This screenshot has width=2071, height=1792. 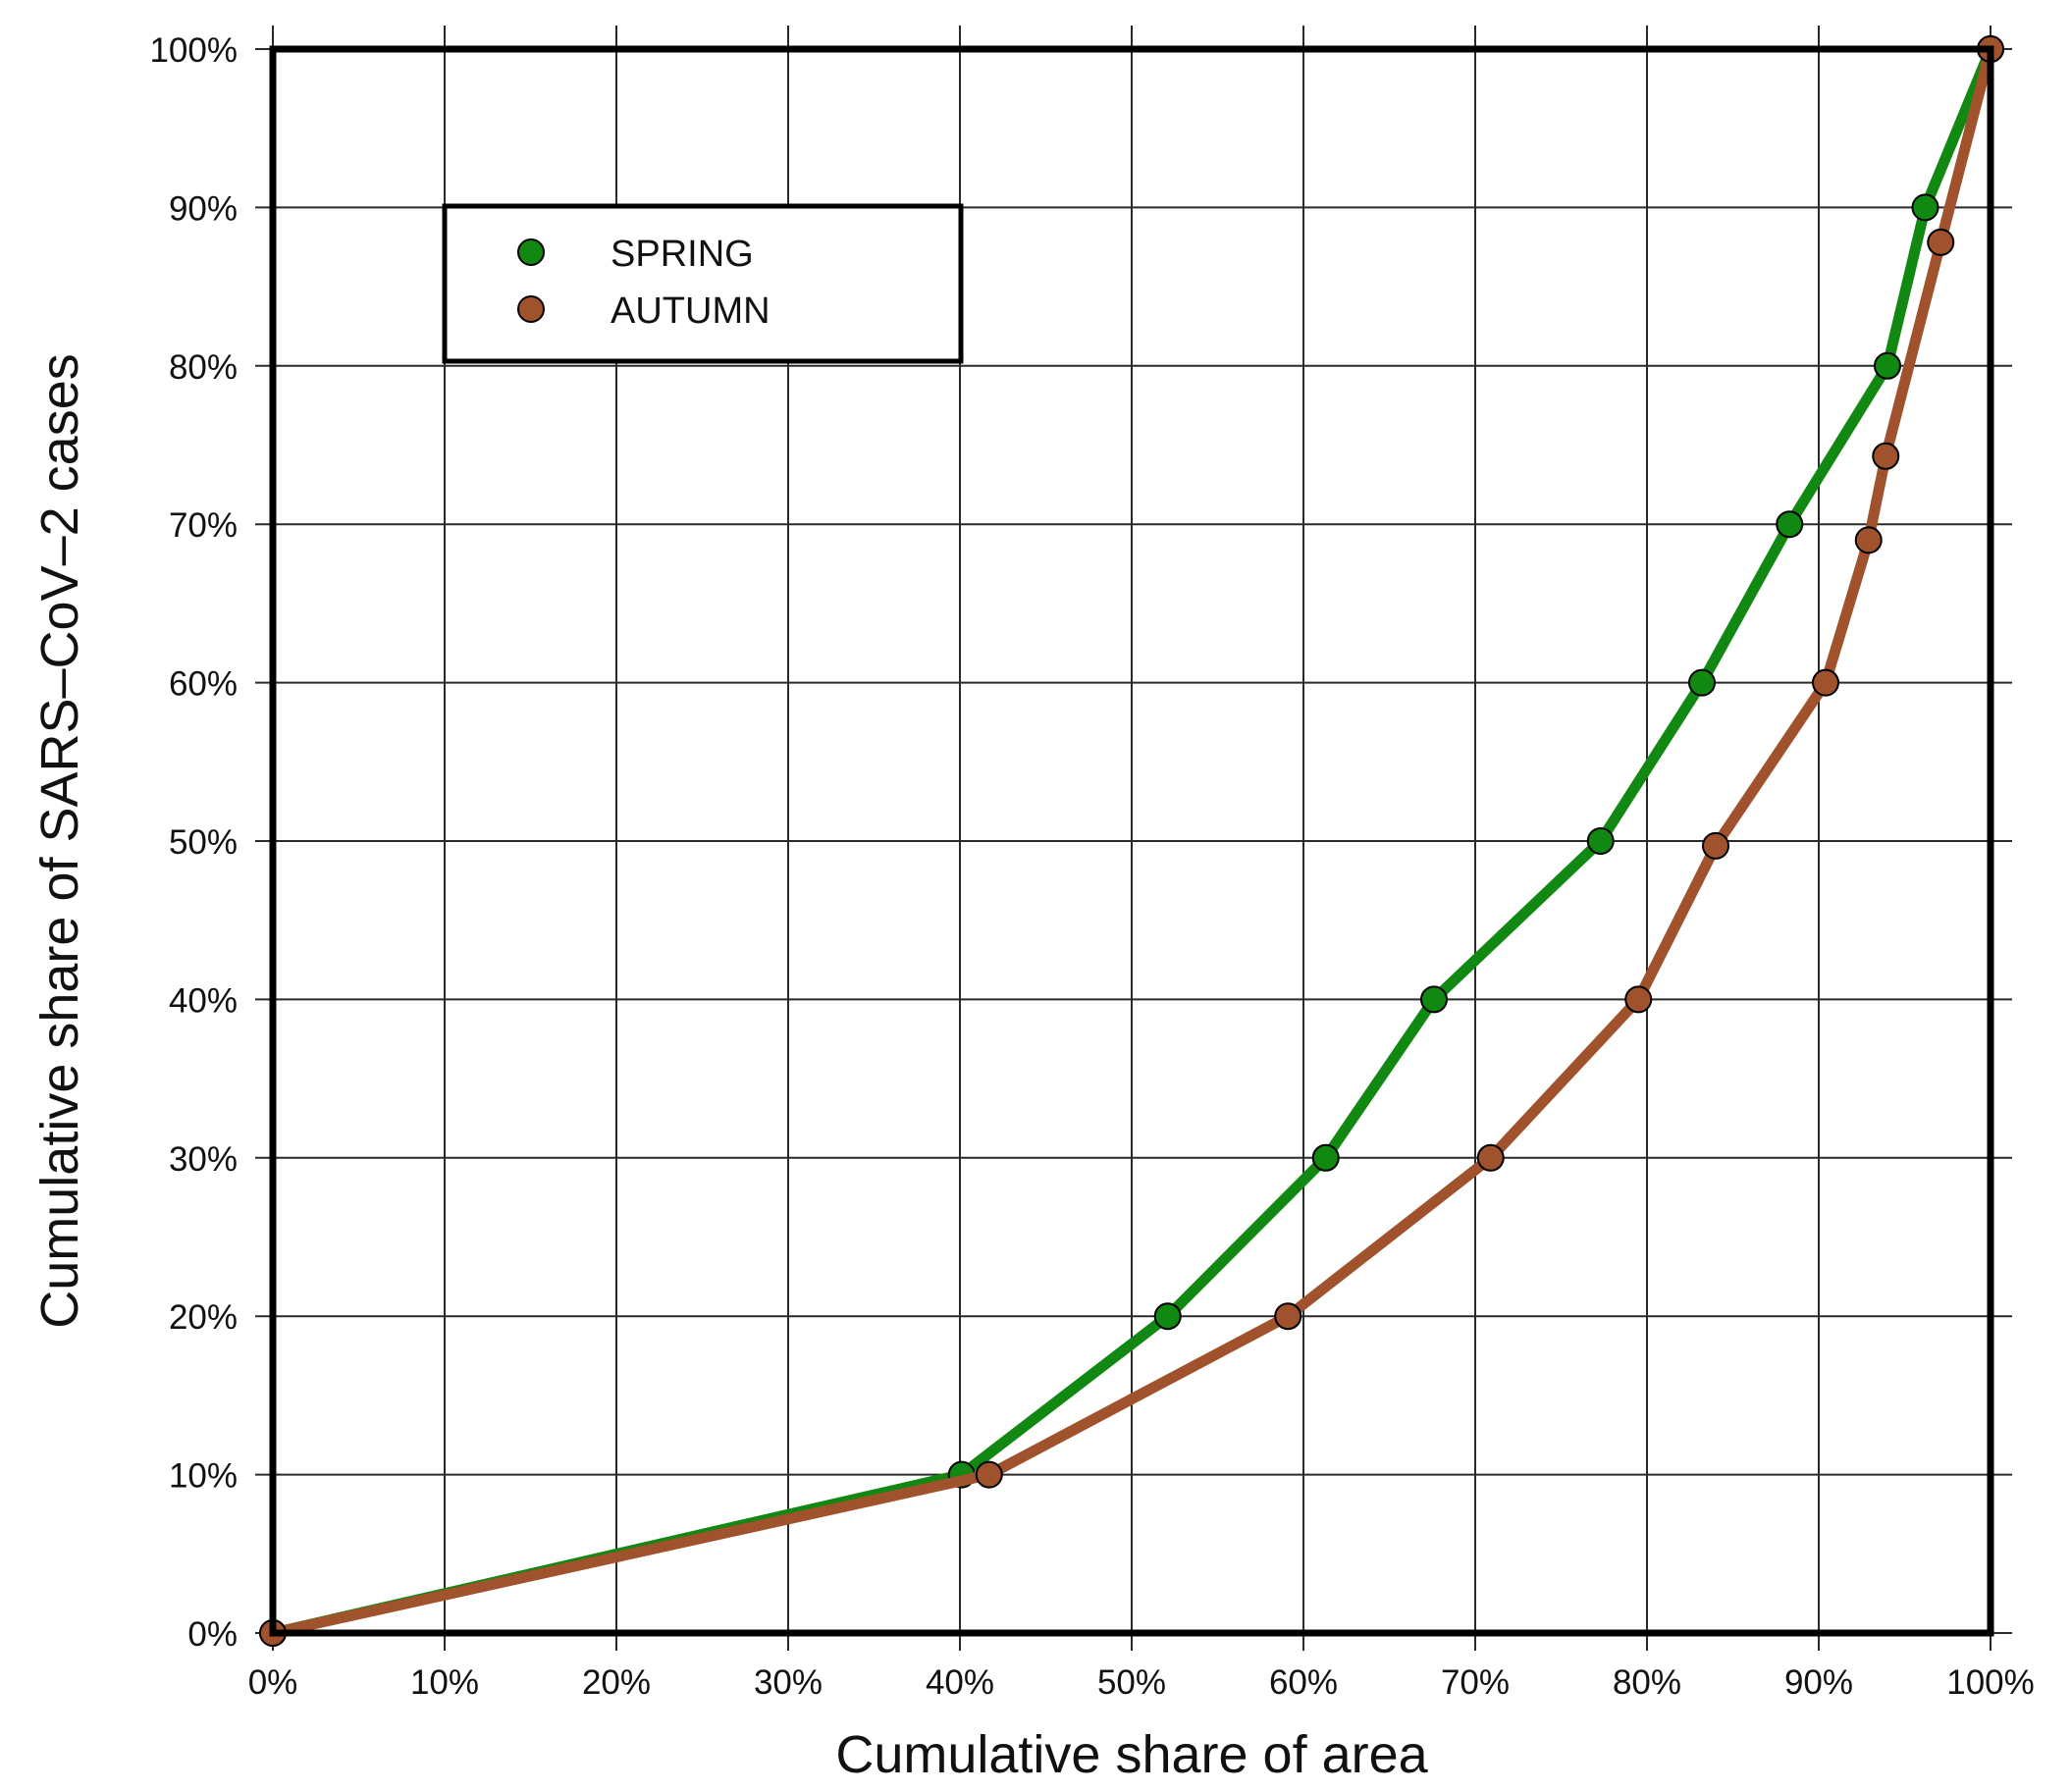 What do you see at coordinates (203, 208) in the screenshot?
I see `y-tick-label: 90%` at bounding box center [203, 208].